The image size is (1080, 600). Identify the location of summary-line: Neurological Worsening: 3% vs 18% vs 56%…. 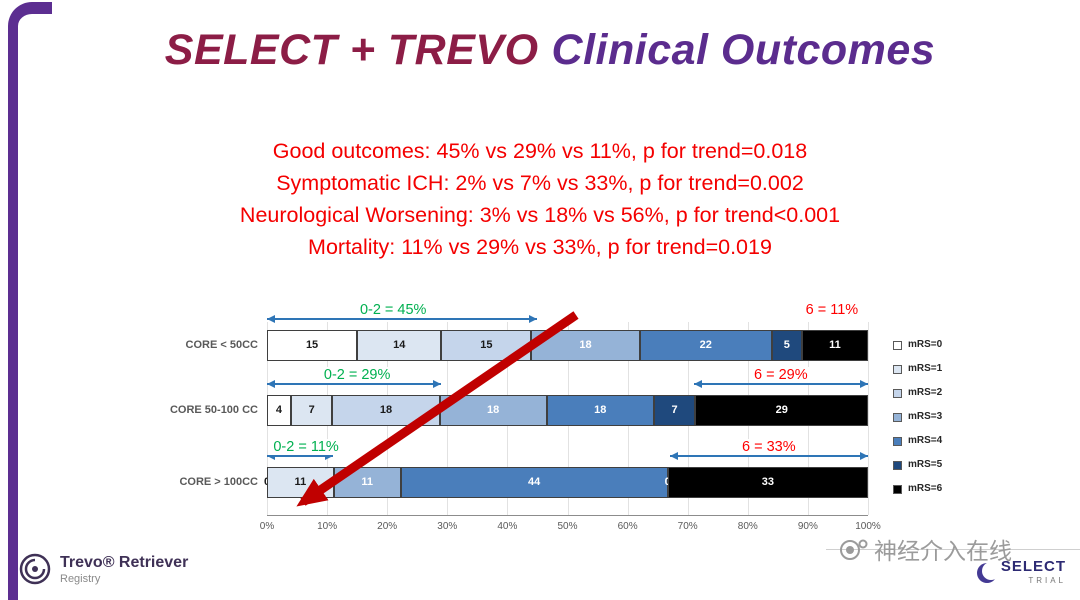
(540, 215).